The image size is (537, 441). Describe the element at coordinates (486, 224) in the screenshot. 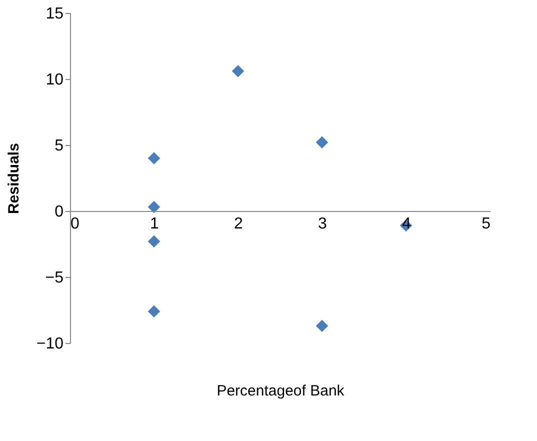

I see `x-tick-label: 5` at that location.